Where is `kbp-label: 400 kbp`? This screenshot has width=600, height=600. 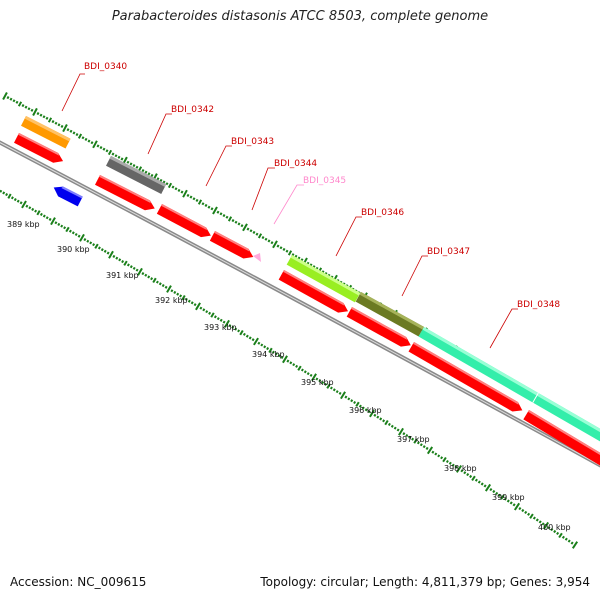 kbp-label: 400 kbp is located at coordinates (554, 527).